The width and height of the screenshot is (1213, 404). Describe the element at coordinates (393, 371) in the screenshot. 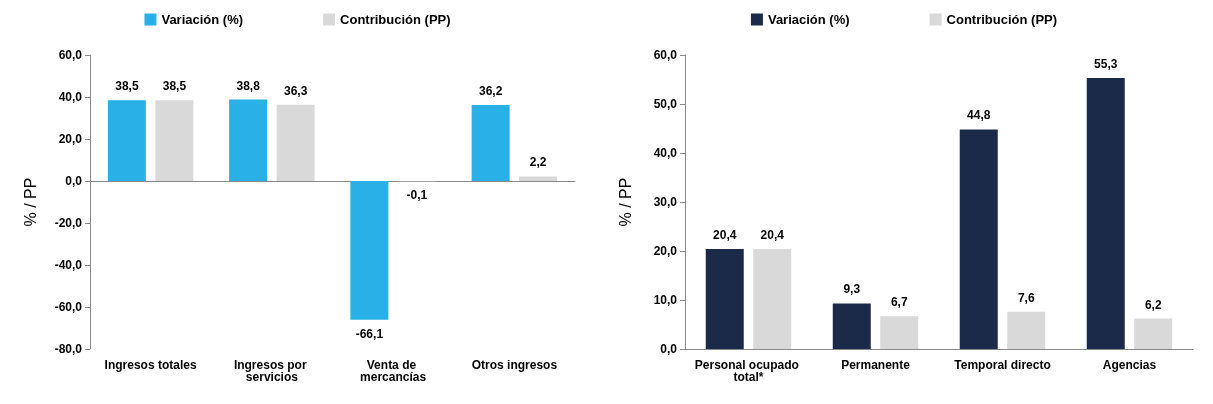

I see `x-tick-label: Venta de mercancías` at that location.